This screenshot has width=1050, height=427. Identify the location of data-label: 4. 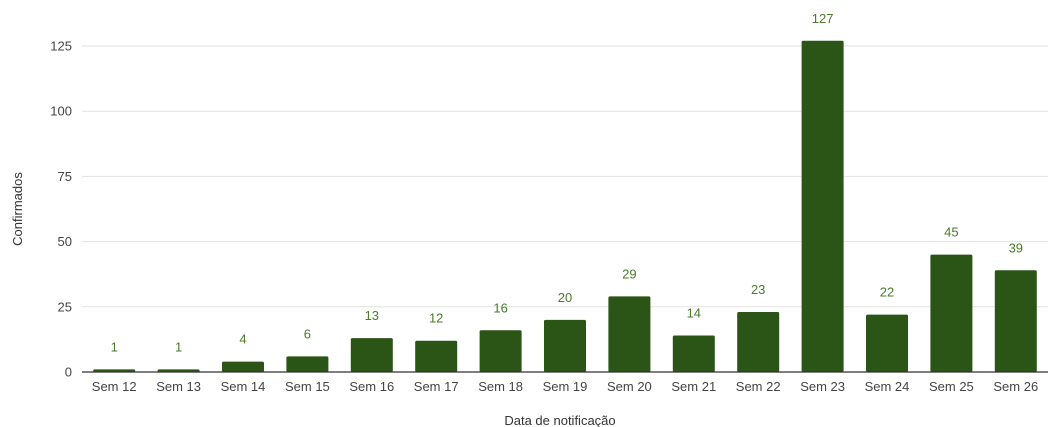
(242, 339).